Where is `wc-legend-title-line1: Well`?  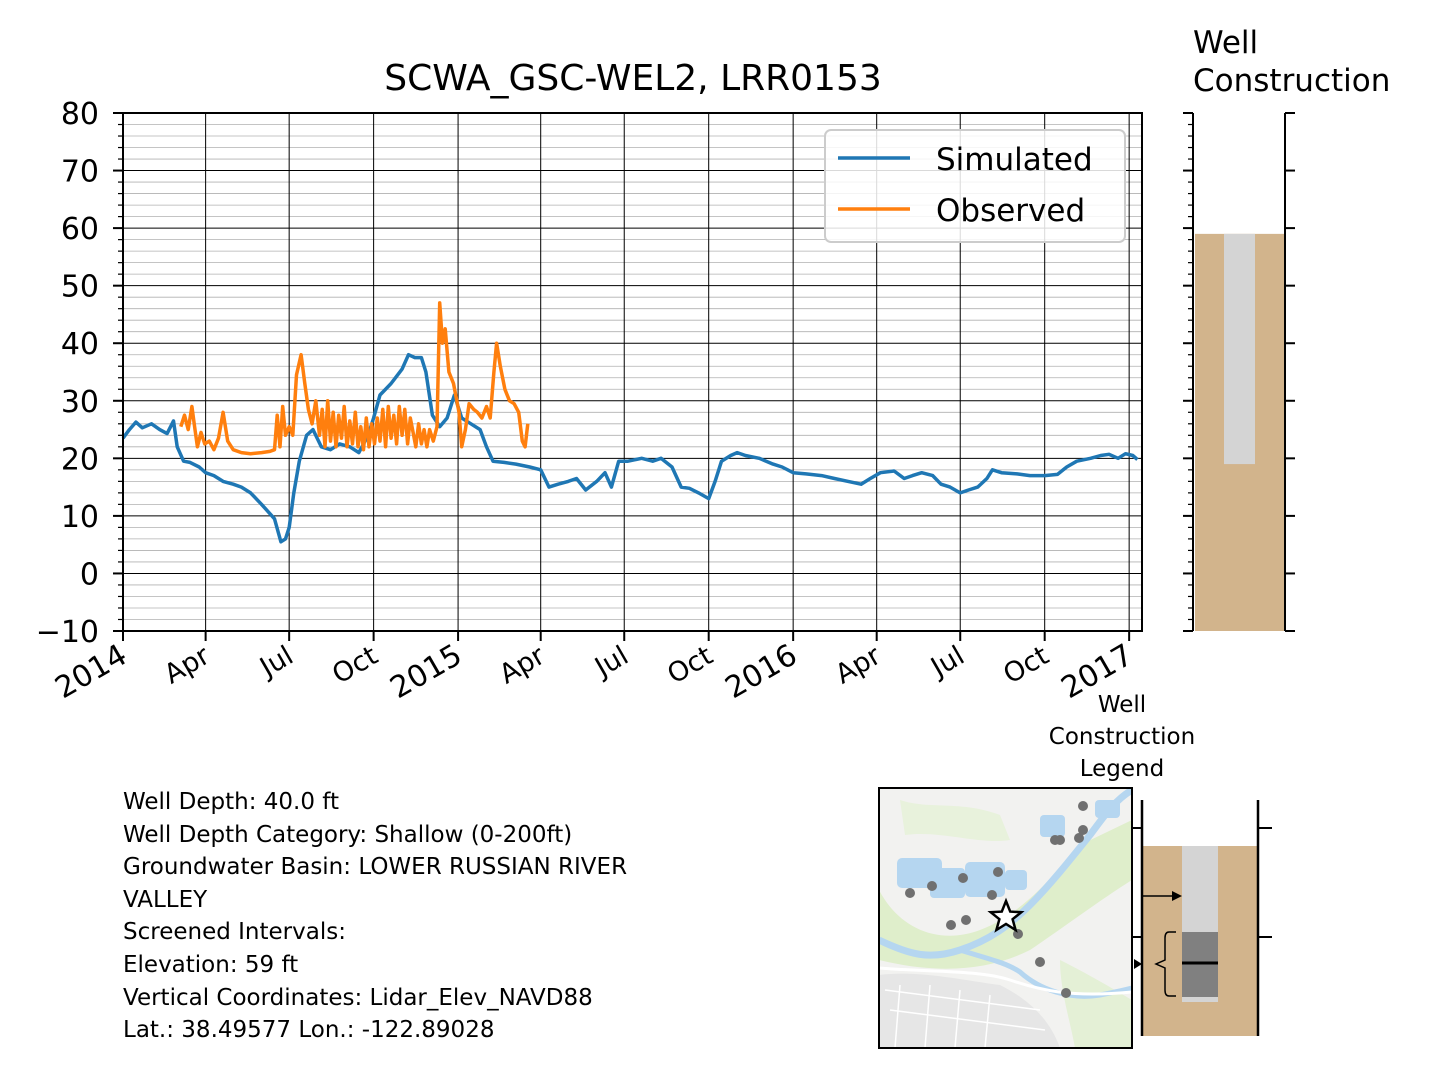 wc-legend-title-line1: Well is located at coordinates (1122, 705).